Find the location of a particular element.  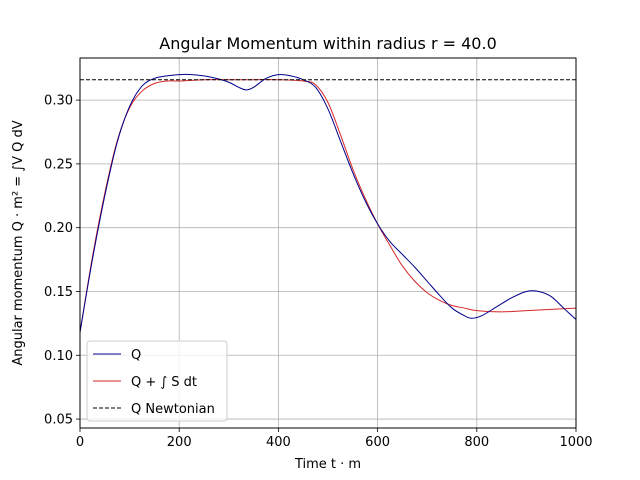

y-tick-label: 0.10 is located at coordinates (58, 356).